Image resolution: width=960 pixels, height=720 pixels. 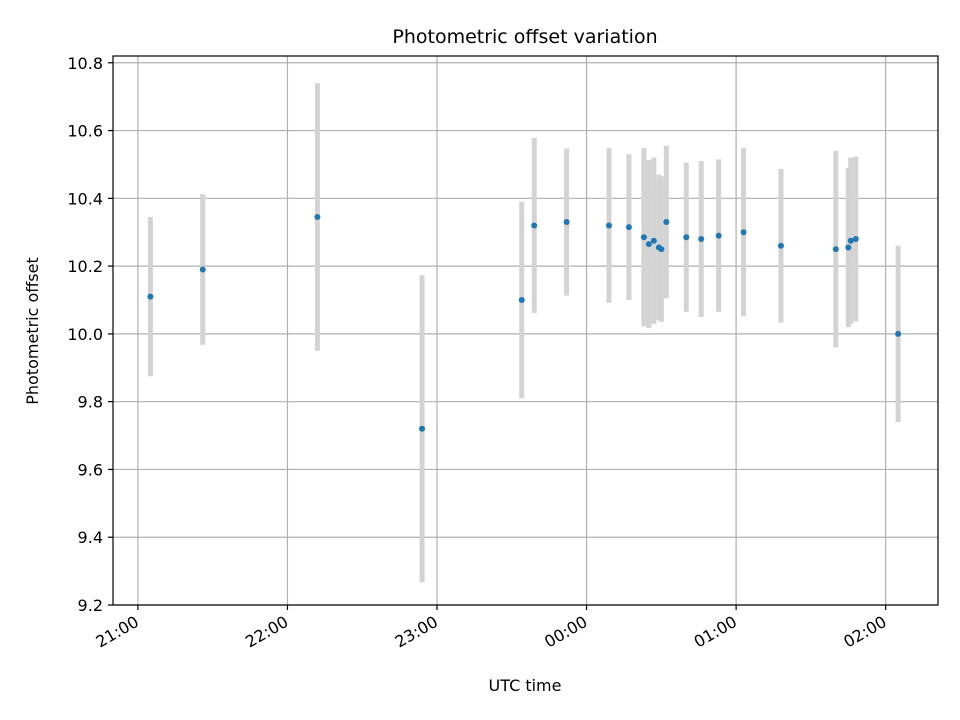 What do you see at coordinates (864, 632) in the screenshot?
I see `x-tick-label: 02:00` at bounding box center [864, 632].